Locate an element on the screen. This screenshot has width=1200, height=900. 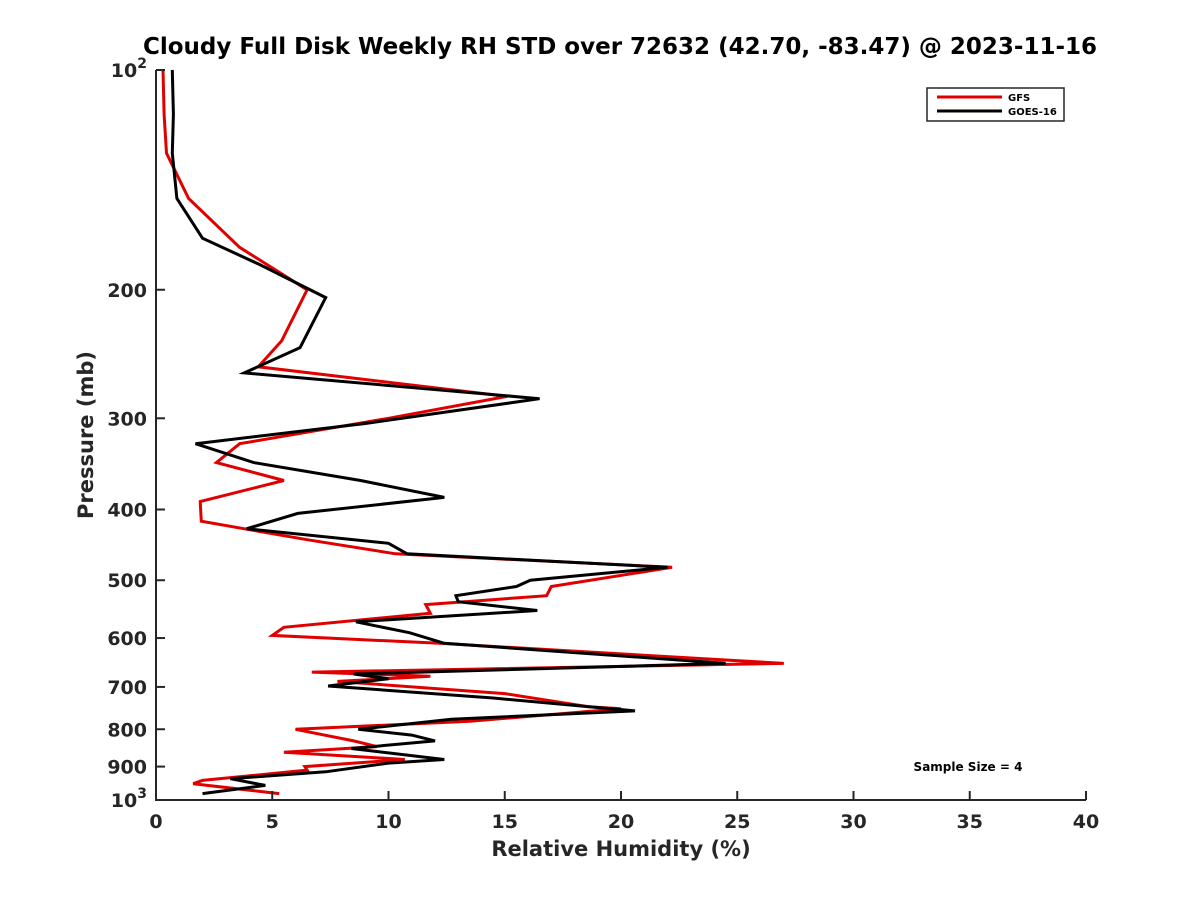
y-tick-label: 900 is located at coordinates (127, 768).